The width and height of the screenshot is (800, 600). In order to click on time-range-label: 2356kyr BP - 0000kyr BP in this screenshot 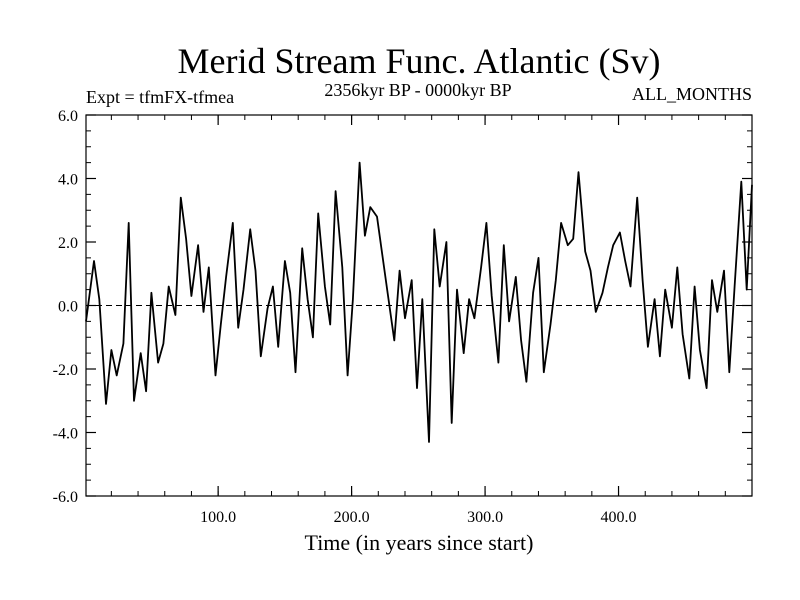, I will do `click(417, 90)`.